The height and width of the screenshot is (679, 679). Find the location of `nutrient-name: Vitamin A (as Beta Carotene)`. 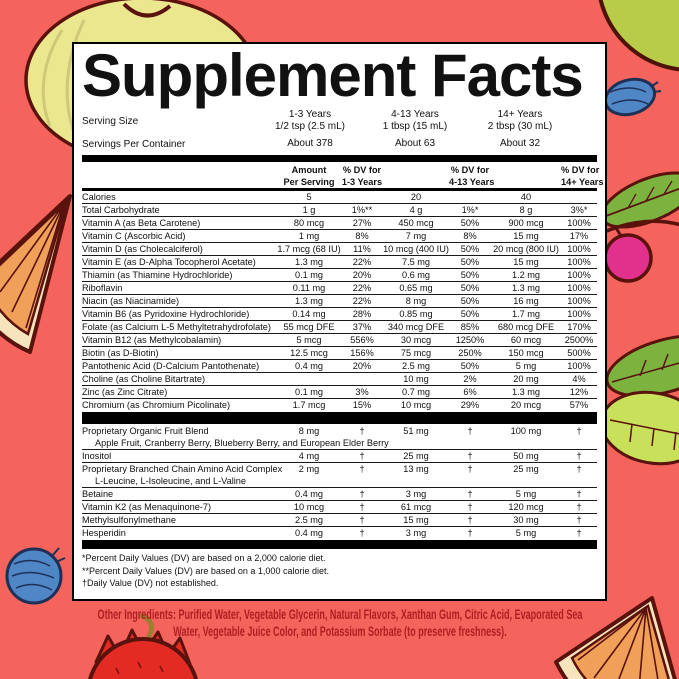

nutrient-name: Vitamin A (as Beta Carotene) is located at coordinates (141, 223).